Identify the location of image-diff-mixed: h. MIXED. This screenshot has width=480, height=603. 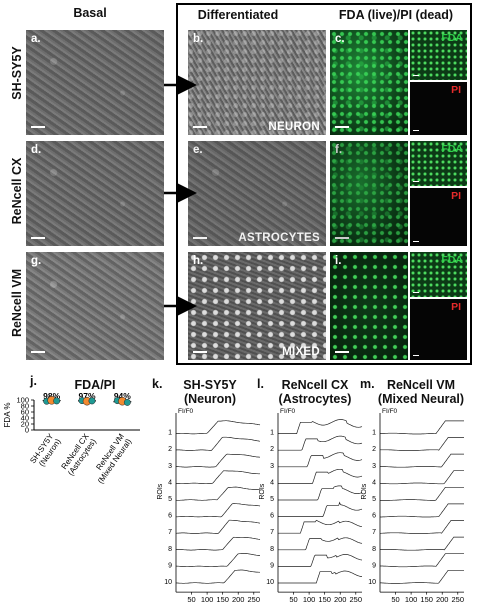
(257, 306).